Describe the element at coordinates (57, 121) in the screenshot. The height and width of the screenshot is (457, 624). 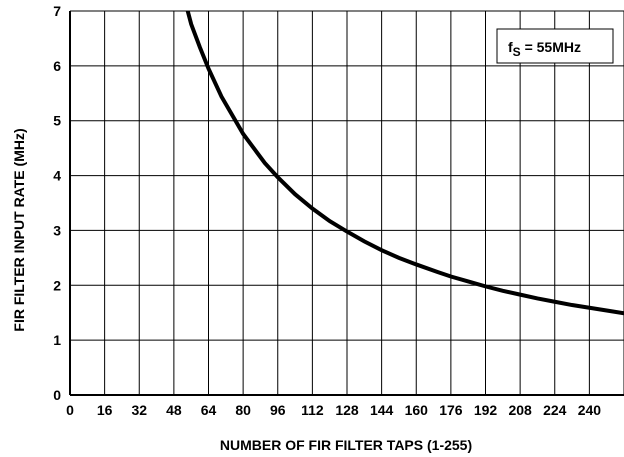
I see `y-tick-label: 5` at that location.